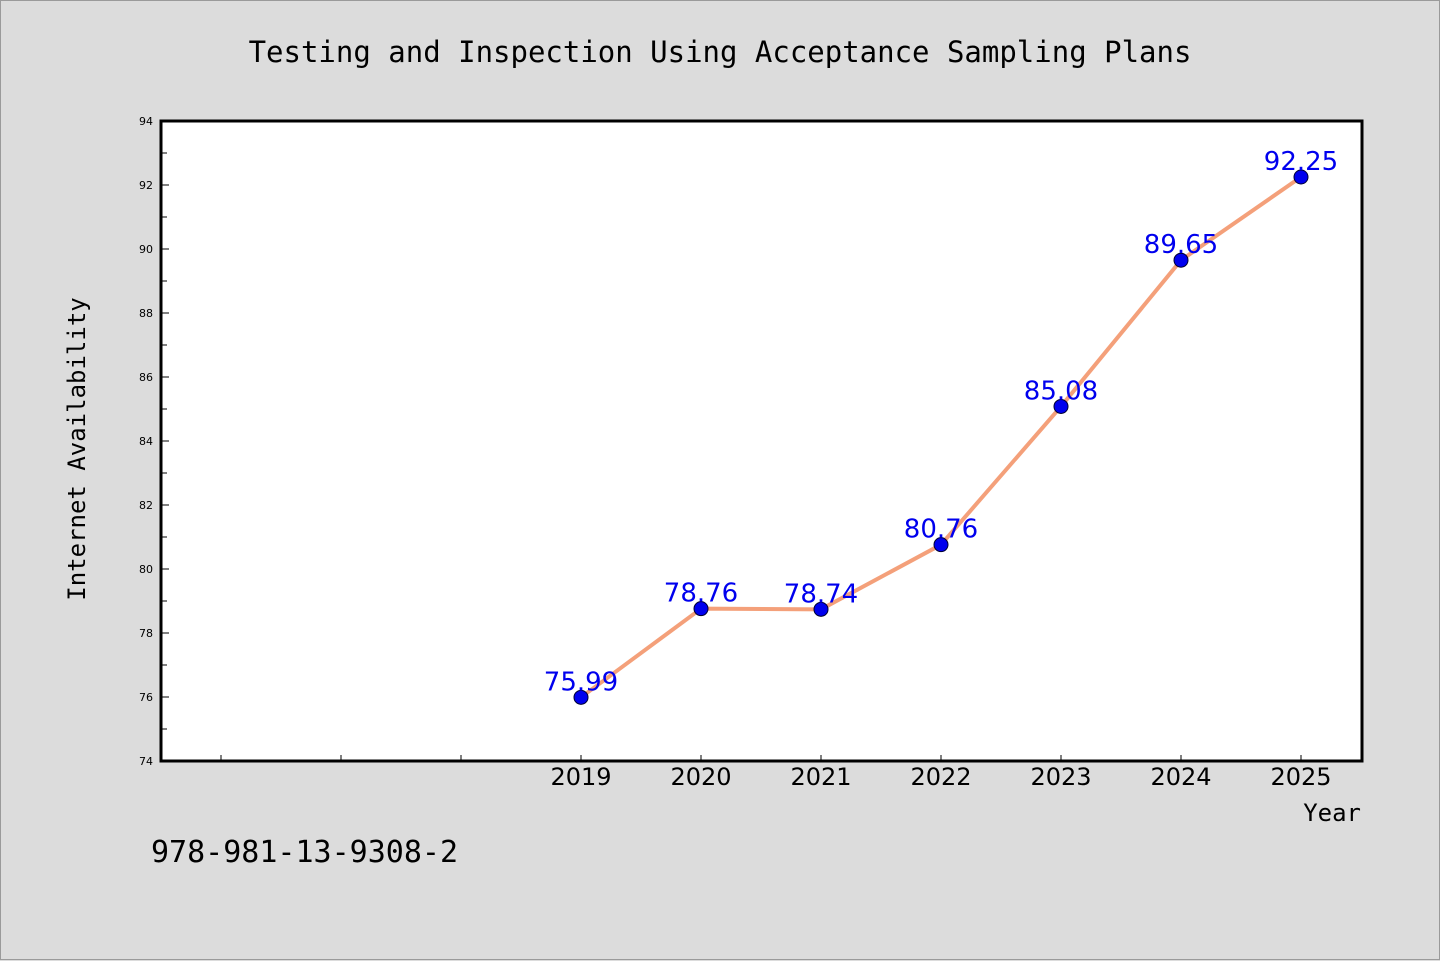 The image size is (1440, 961). I want to click on y-tick-label: 88, so click(146, 313).